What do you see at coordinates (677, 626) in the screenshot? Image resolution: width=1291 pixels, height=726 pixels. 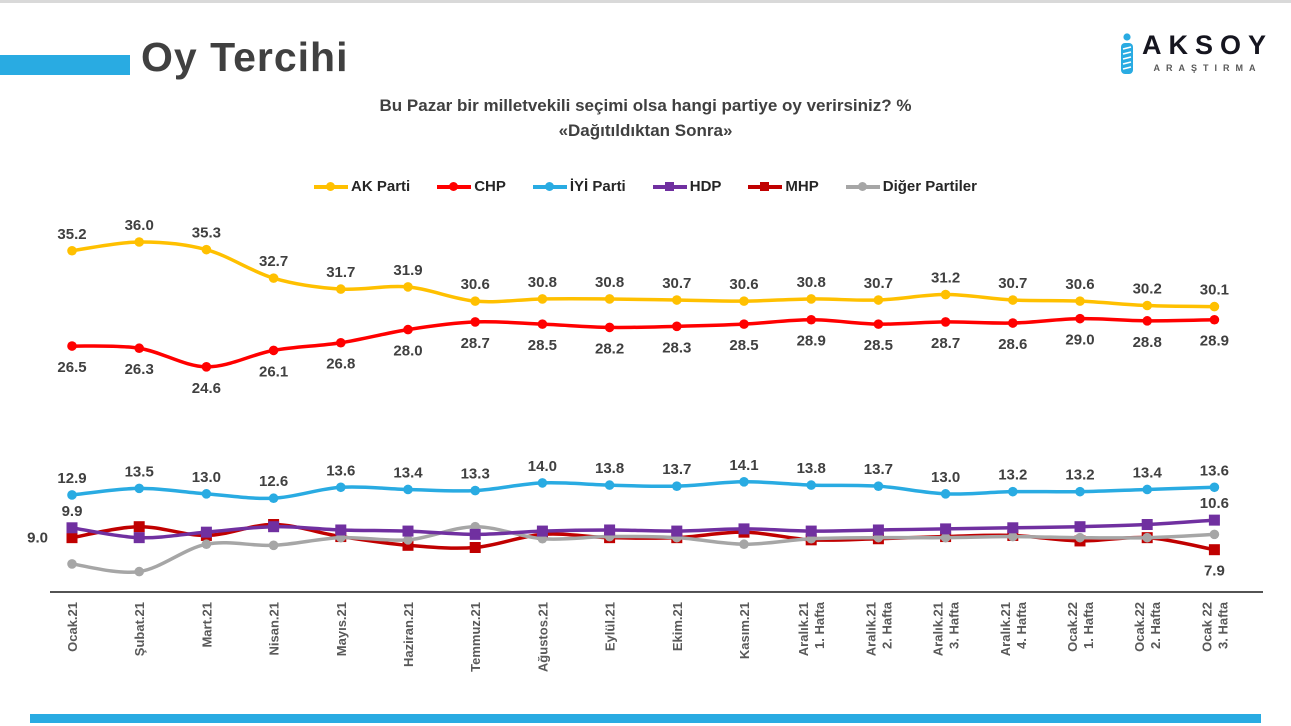 I see `x-tick-label: Ekim.21` at bounding box center [677, 626].